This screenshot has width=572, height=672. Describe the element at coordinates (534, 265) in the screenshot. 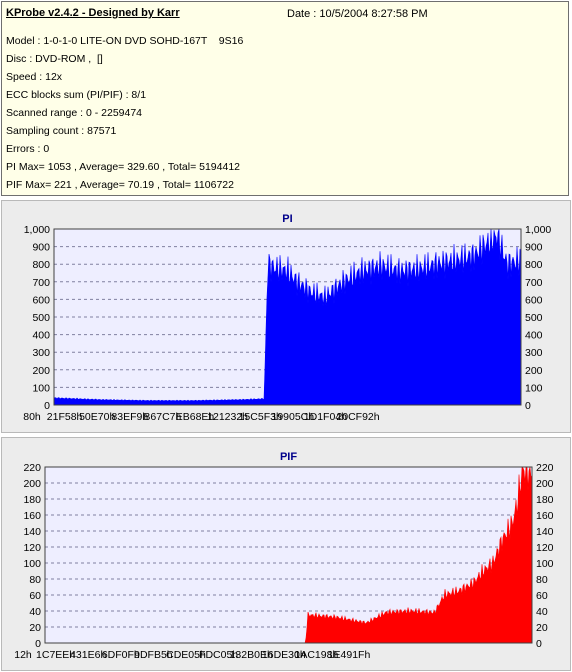

I see `y-tick-label-right: 800` at that location.